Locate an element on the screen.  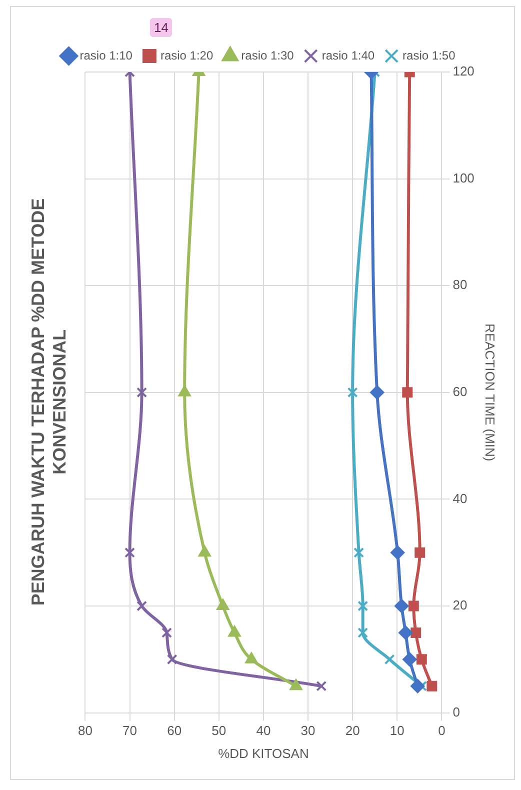
x-axis-title: %DD KITOSAN is located at coordinates (263, 753).